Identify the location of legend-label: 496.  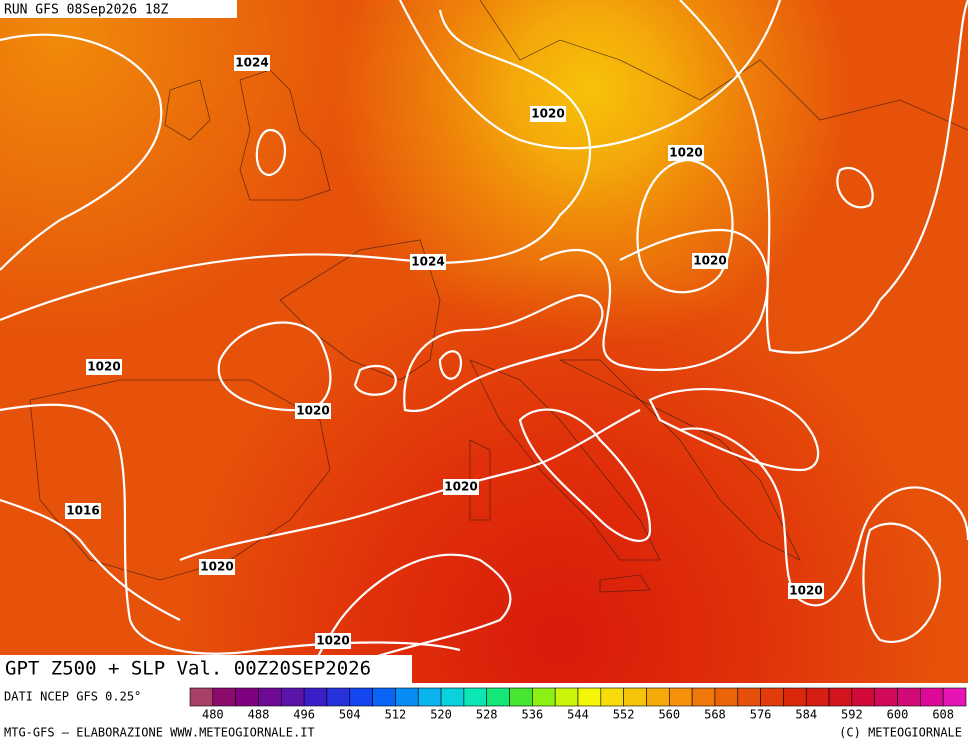
(304, 715).